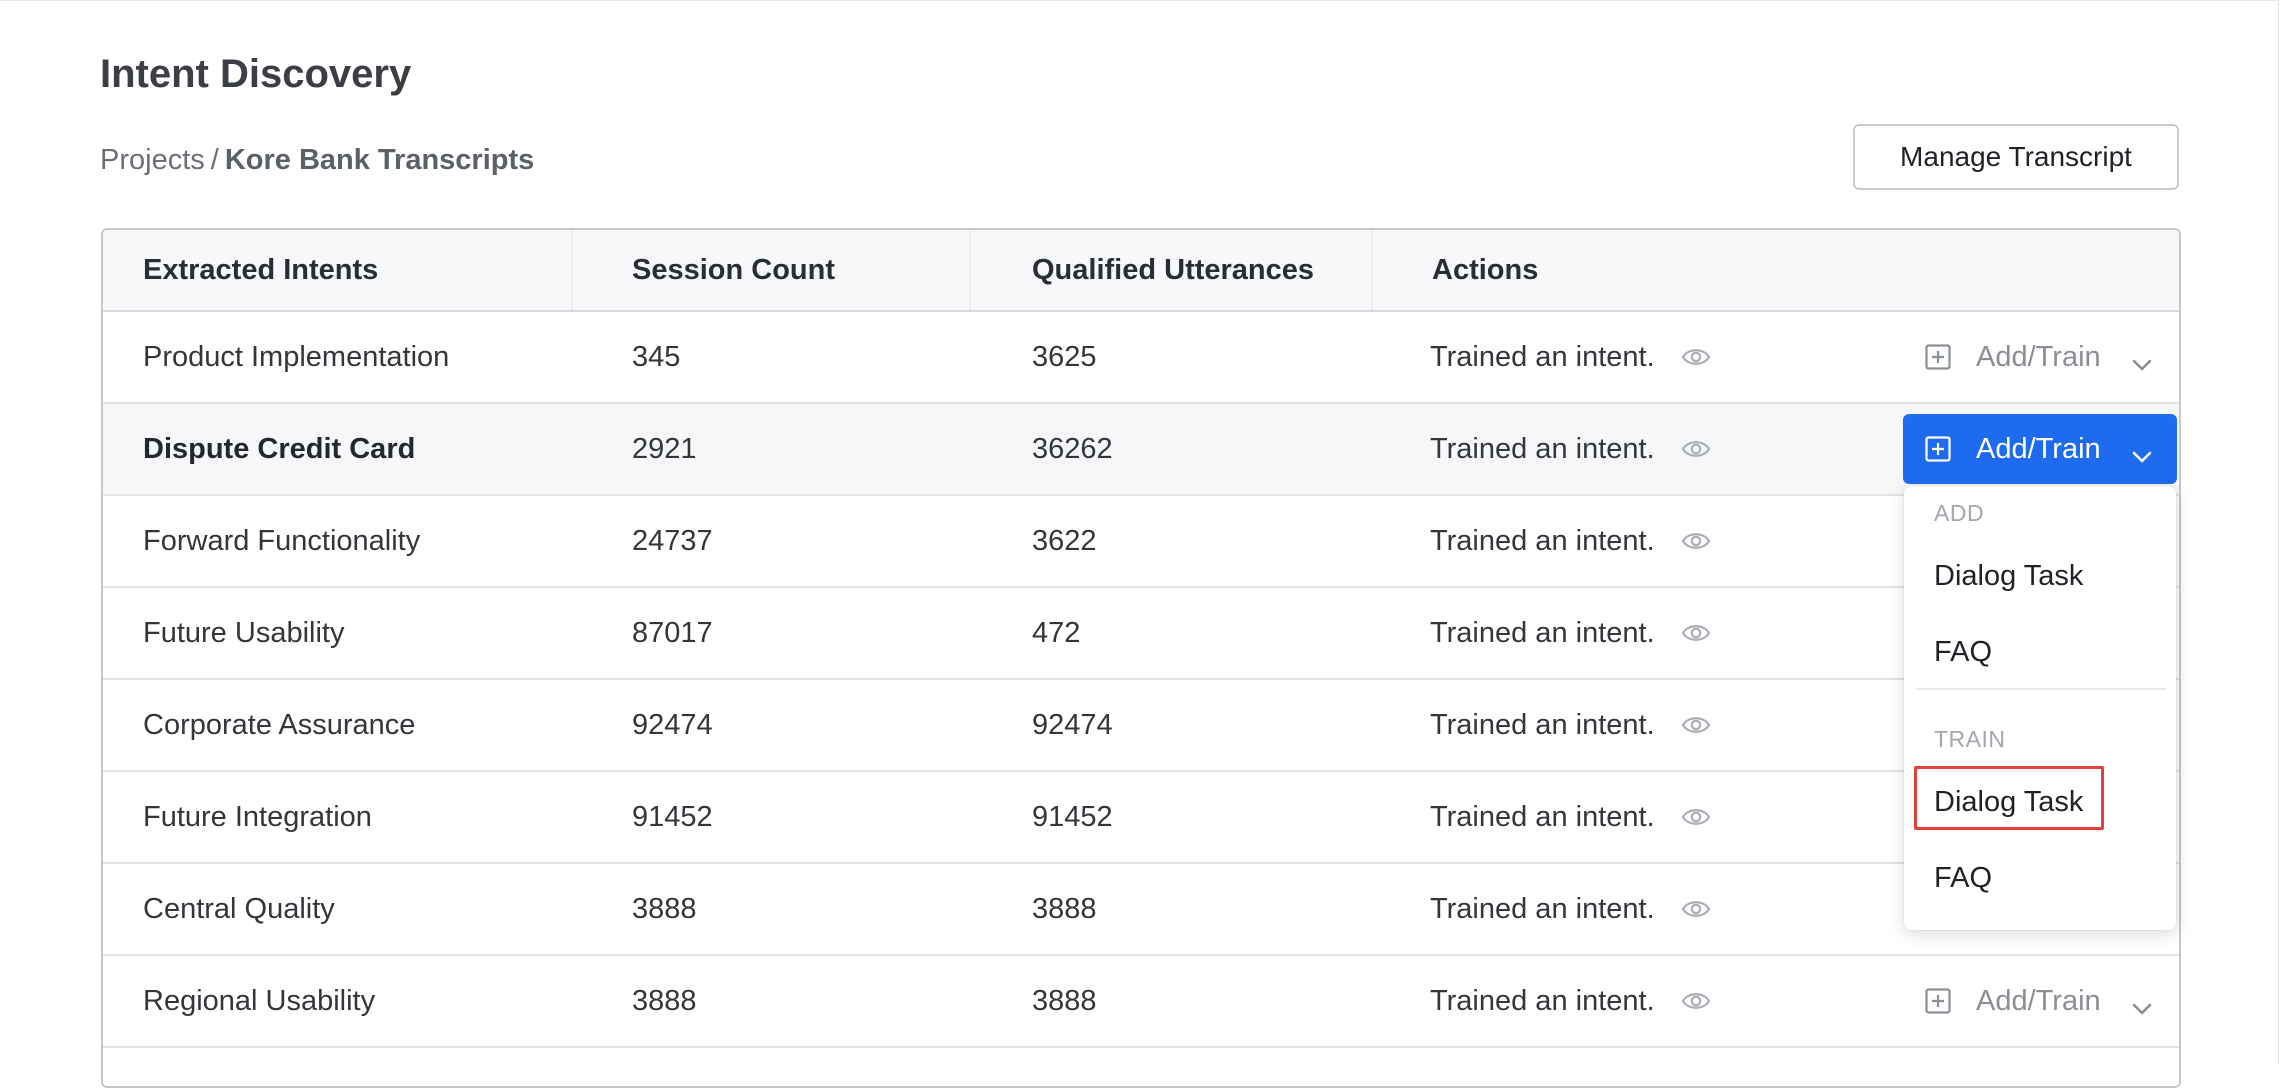 The width and height of the screenshot is (2280, 1088). What do you see at coordinates (672, 540) in the screenshot?
I see `session-count: 24737` at bounding box center [672, 540].